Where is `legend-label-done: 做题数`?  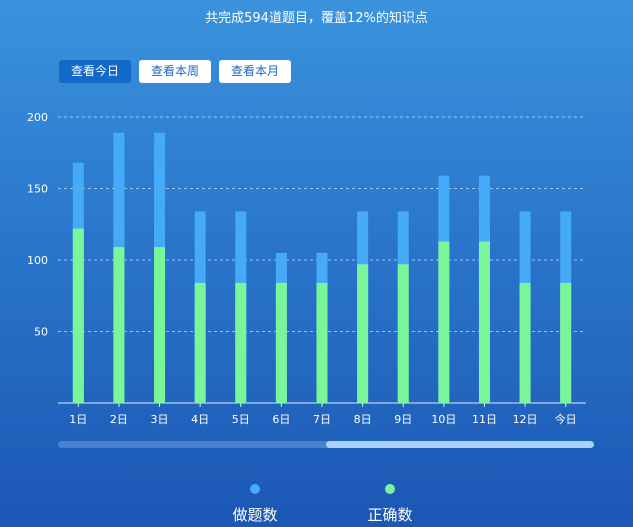 legend-label-done: 做题数 is located at coordinates (255, 515).